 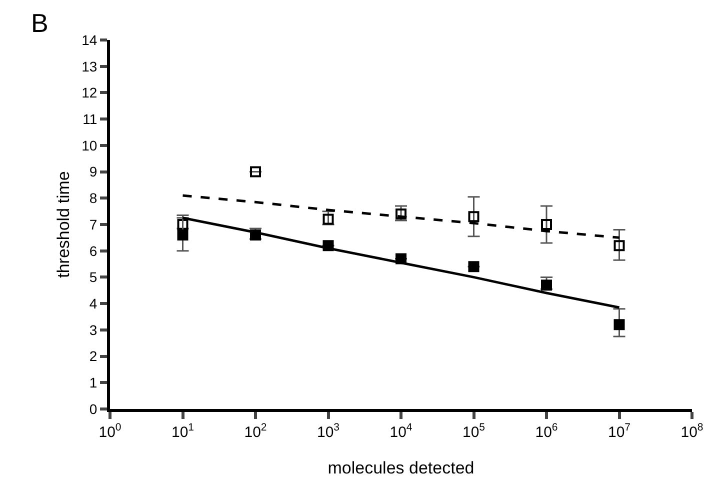 What do you see at coordinates (93, 277) in the screenshot?
I see `y-tick-label: 5` at bounding box center [93, 277].